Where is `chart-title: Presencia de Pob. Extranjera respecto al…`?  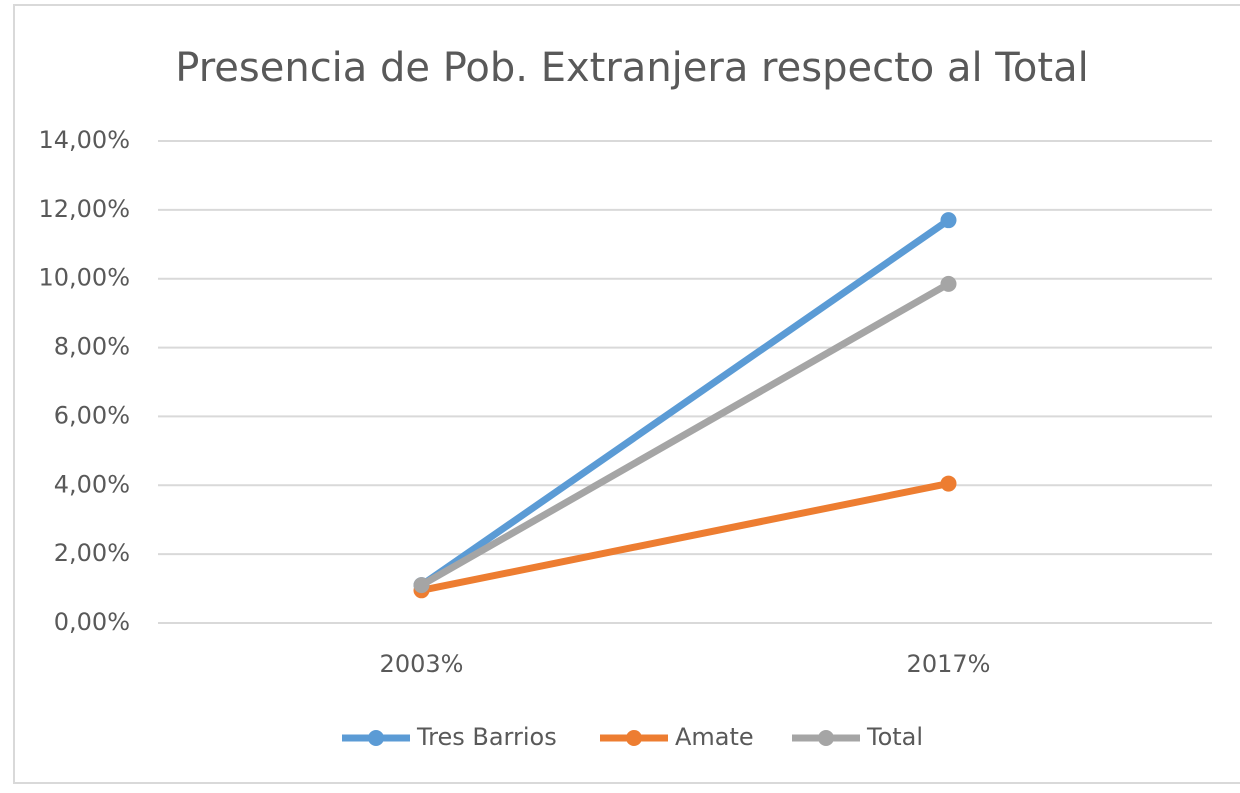
chart-title: Presencia de Pob. Extranjera respecto al… is located at coordinates (631, 68).